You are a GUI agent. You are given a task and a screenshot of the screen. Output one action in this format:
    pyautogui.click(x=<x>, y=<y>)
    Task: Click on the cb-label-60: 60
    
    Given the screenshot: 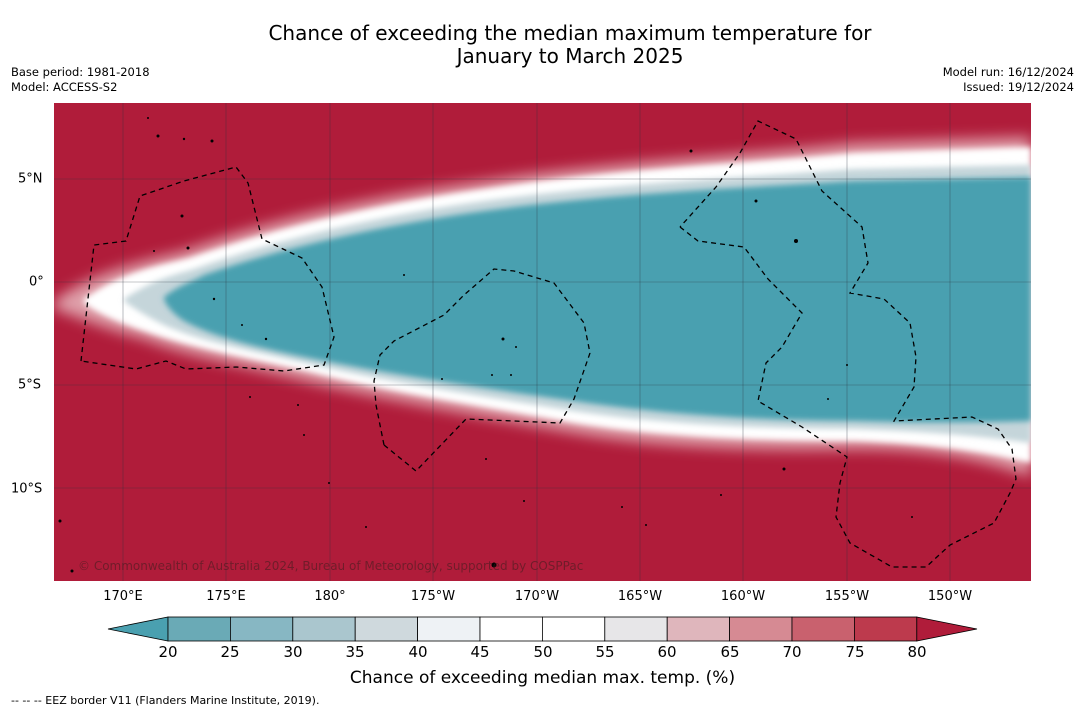 What is the action you would take?
    pyautogui.click(x=667, y=652)
    